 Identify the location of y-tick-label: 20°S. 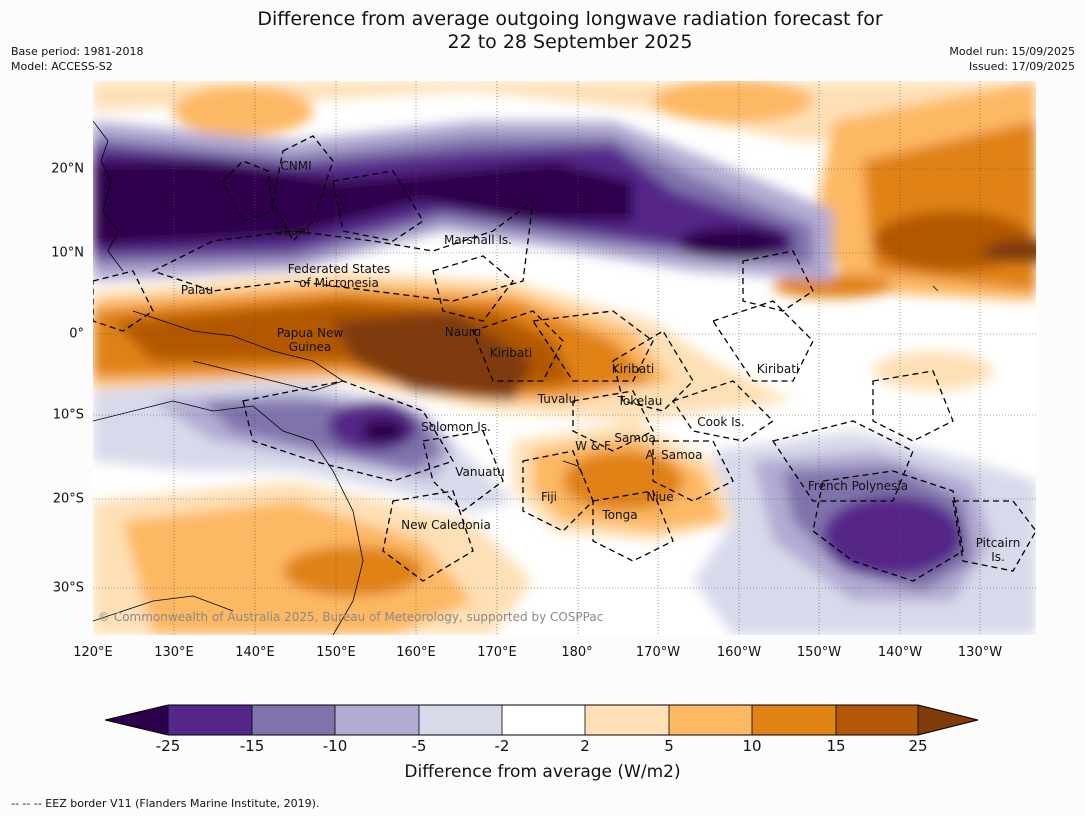
(68, 499).